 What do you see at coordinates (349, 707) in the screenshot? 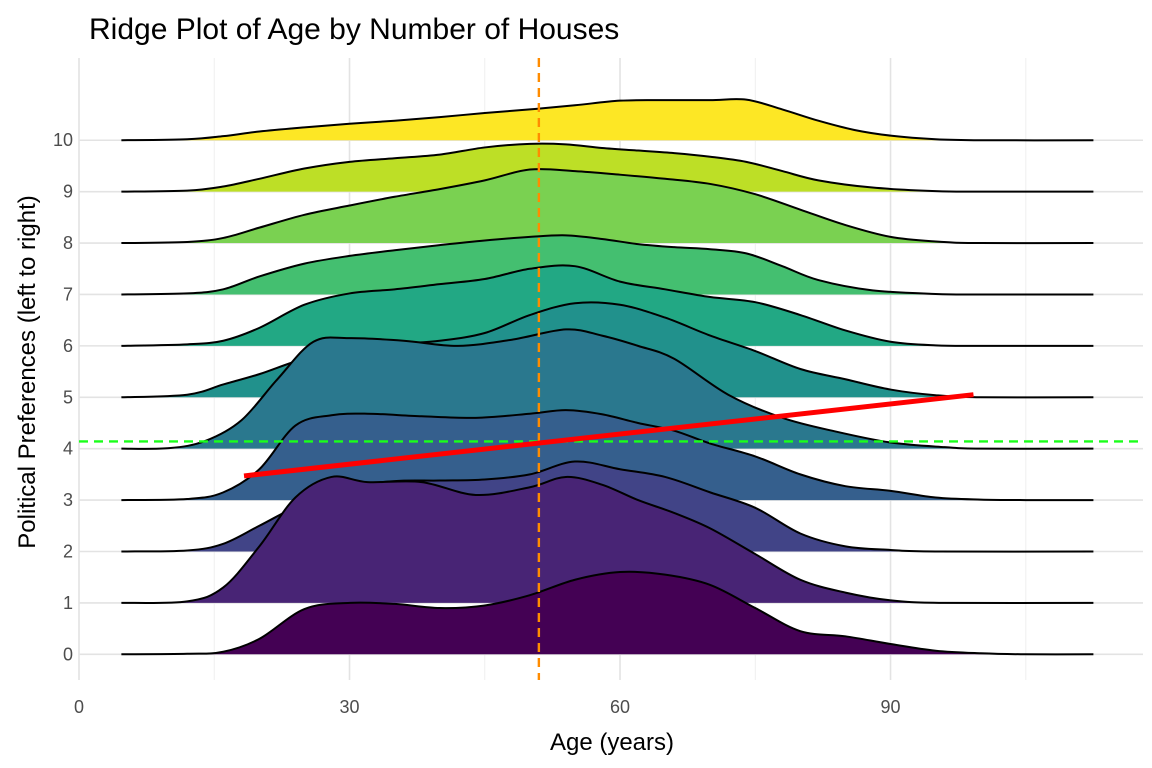
I see `x-tick-label: 30` at bounding box center [349, 707].